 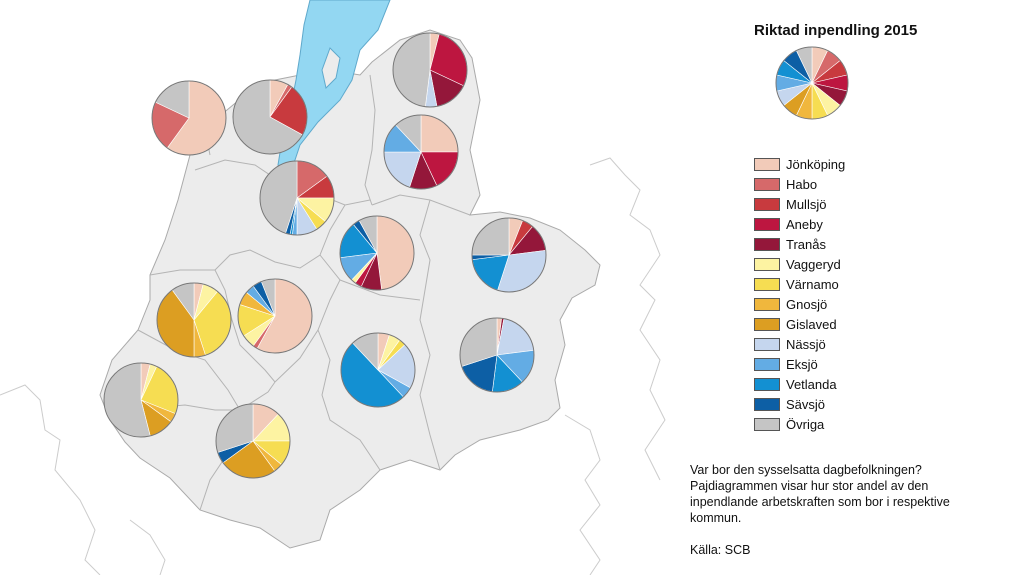 What do you see at coordinates (811, 384) in the screenshot?
I see `legend-label: Vetlanda` at bounding box center [811, 384].